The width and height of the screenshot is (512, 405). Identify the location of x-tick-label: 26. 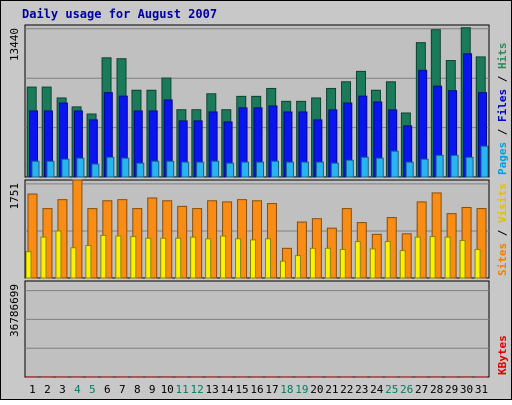
(406, 389).